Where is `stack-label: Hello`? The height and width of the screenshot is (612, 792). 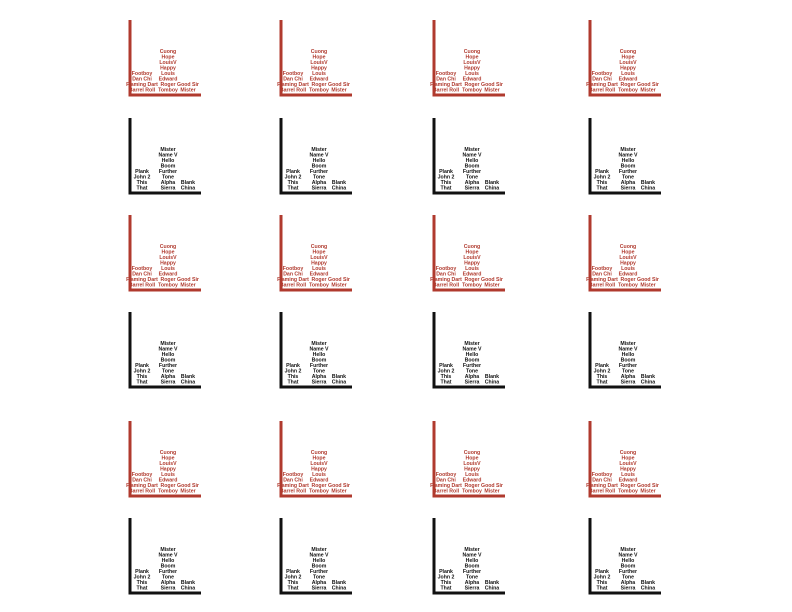
stack-label: Hello is located at coordinates (319, 355).